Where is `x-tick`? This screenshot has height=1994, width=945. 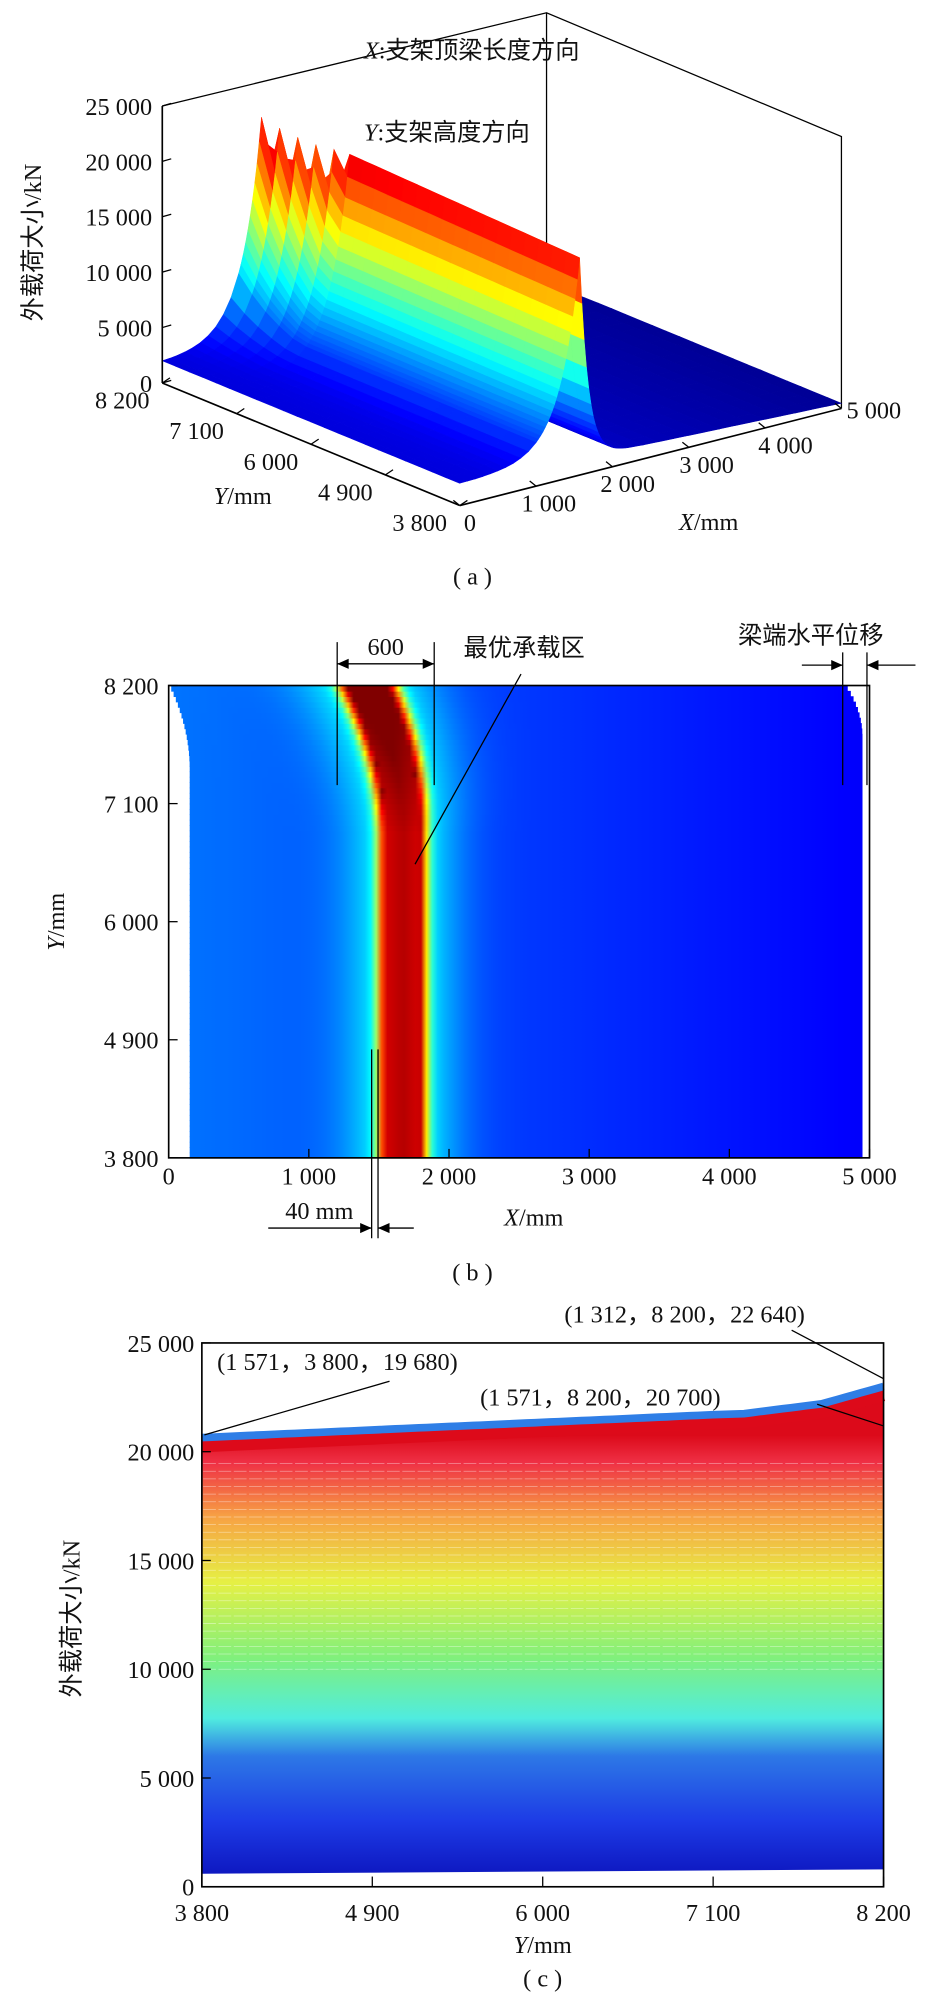
x-tick is located at coordinates (456, 503).